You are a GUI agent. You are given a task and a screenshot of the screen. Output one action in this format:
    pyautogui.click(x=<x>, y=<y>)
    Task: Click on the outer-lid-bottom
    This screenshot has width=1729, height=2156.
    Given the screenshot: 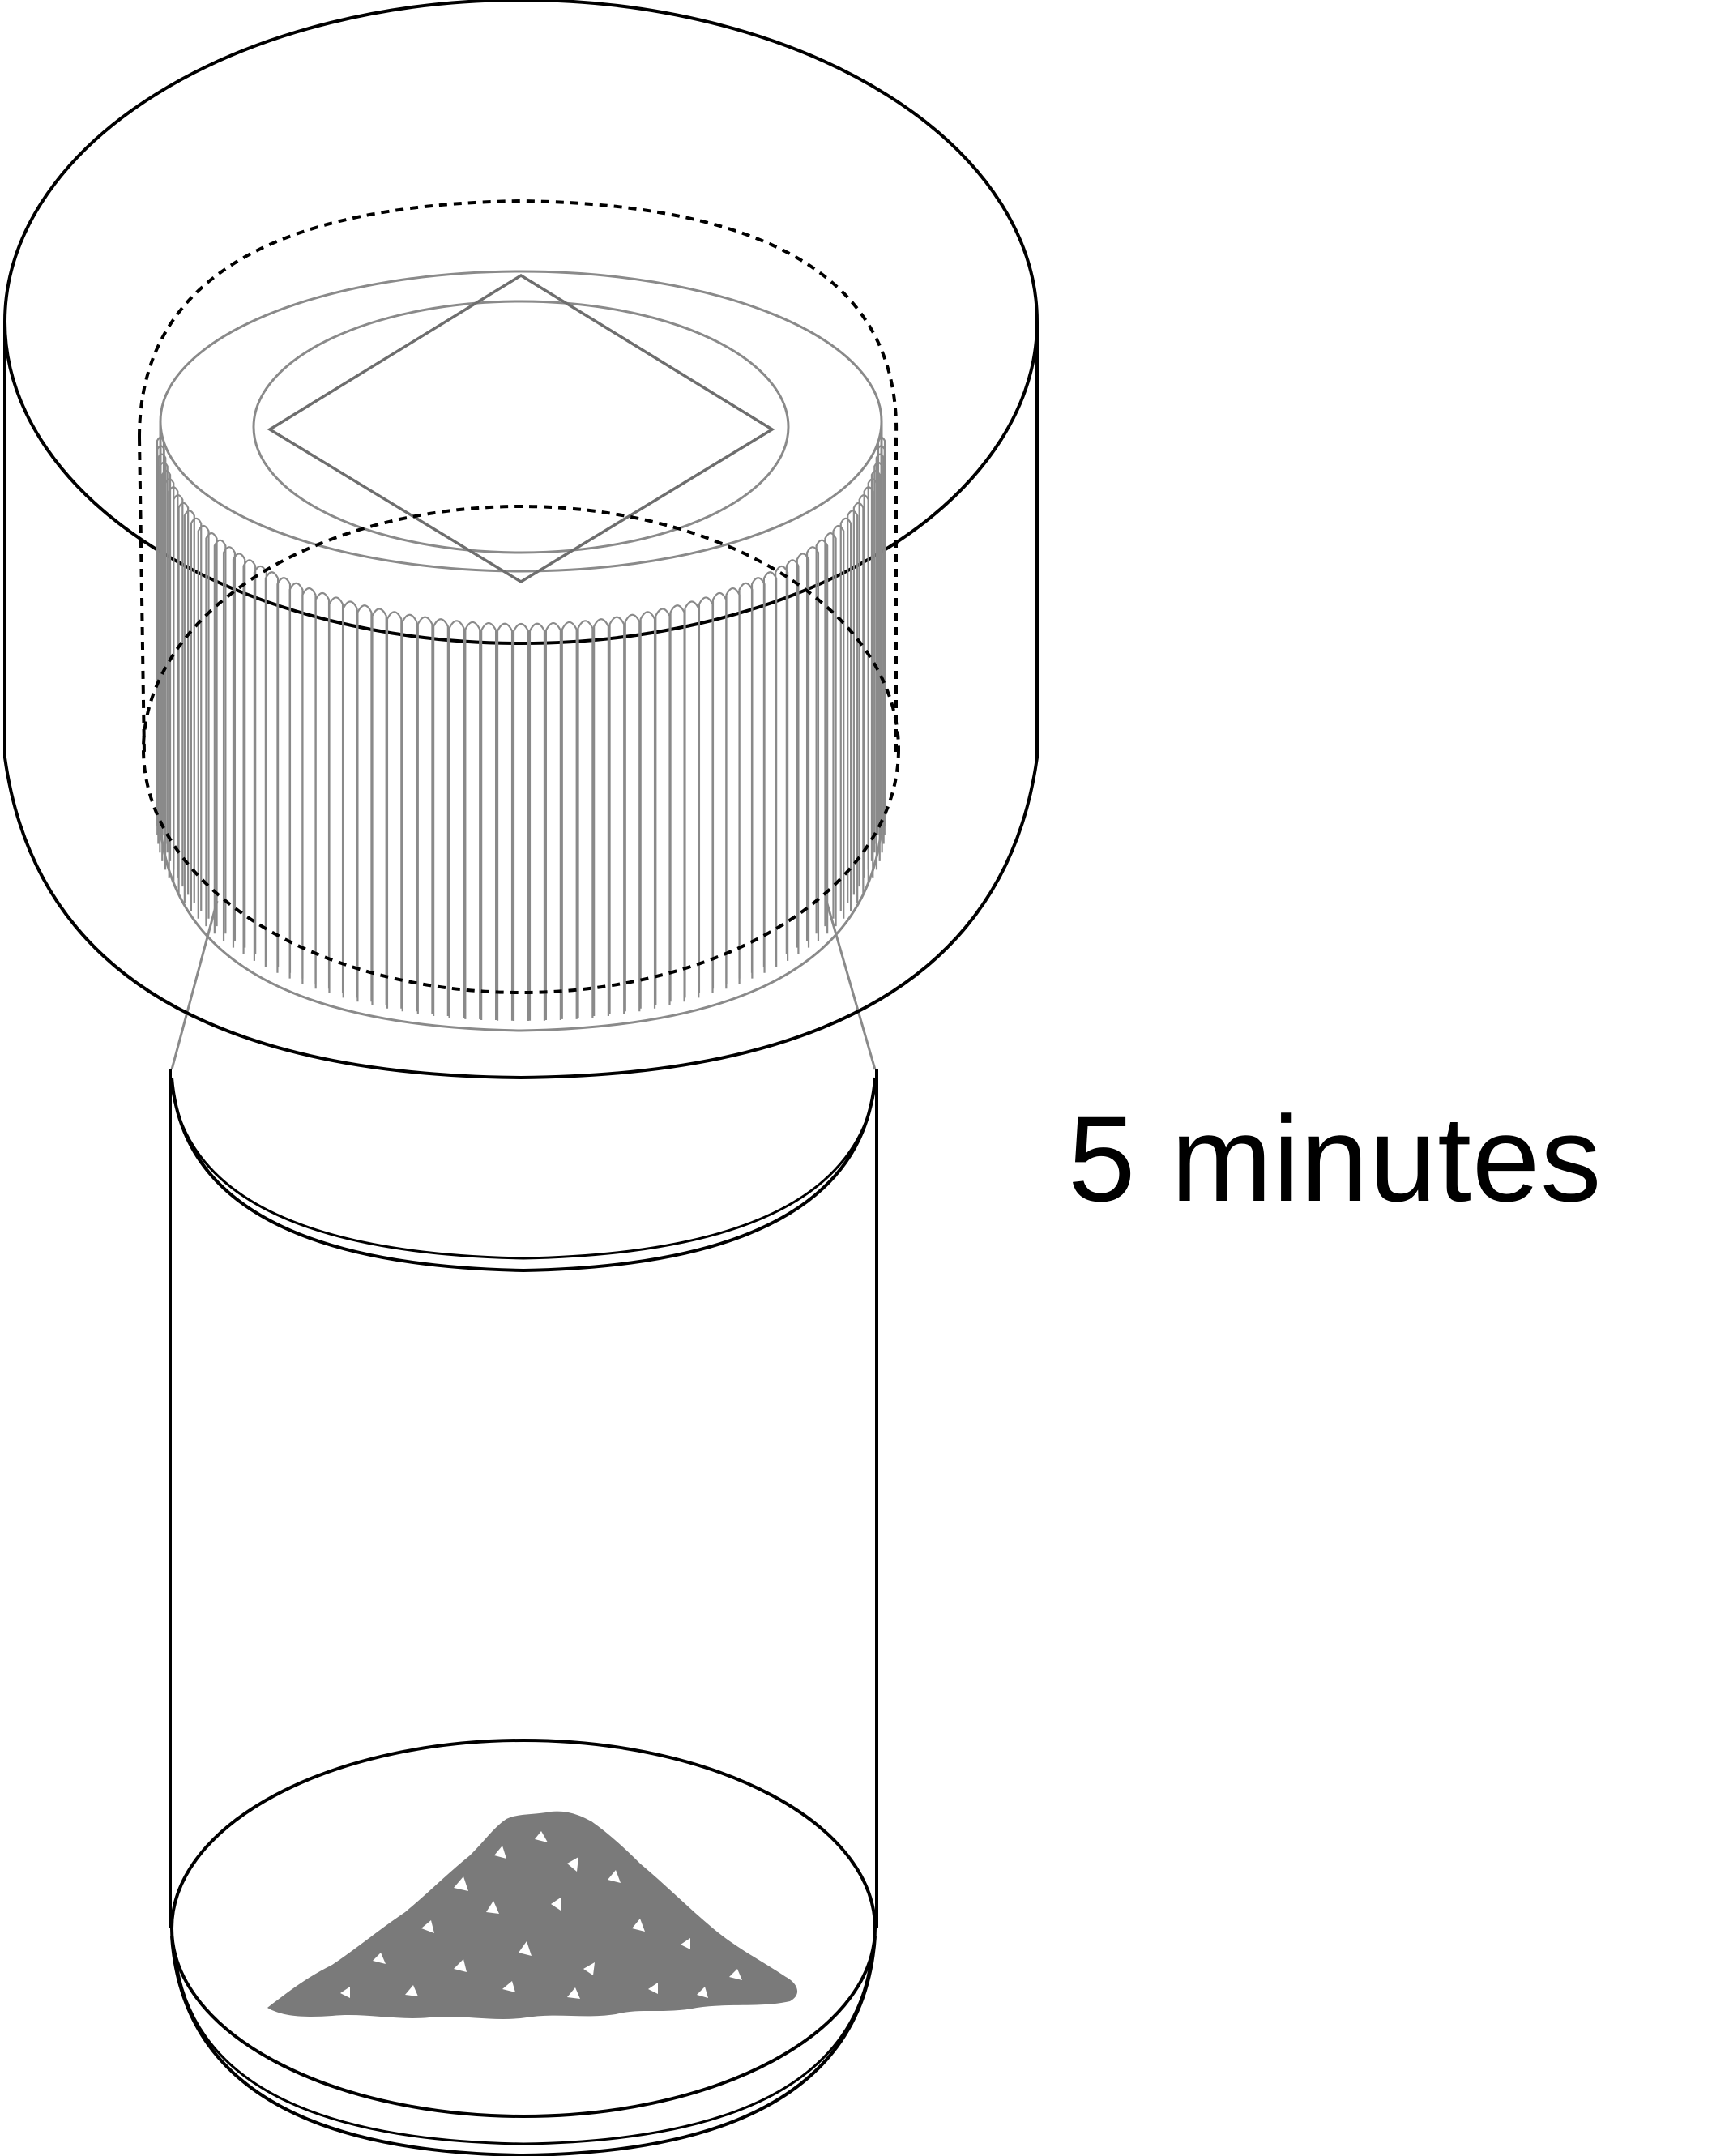 What is the action you would take?
    pyautogui.click(x=521, y=918)
    